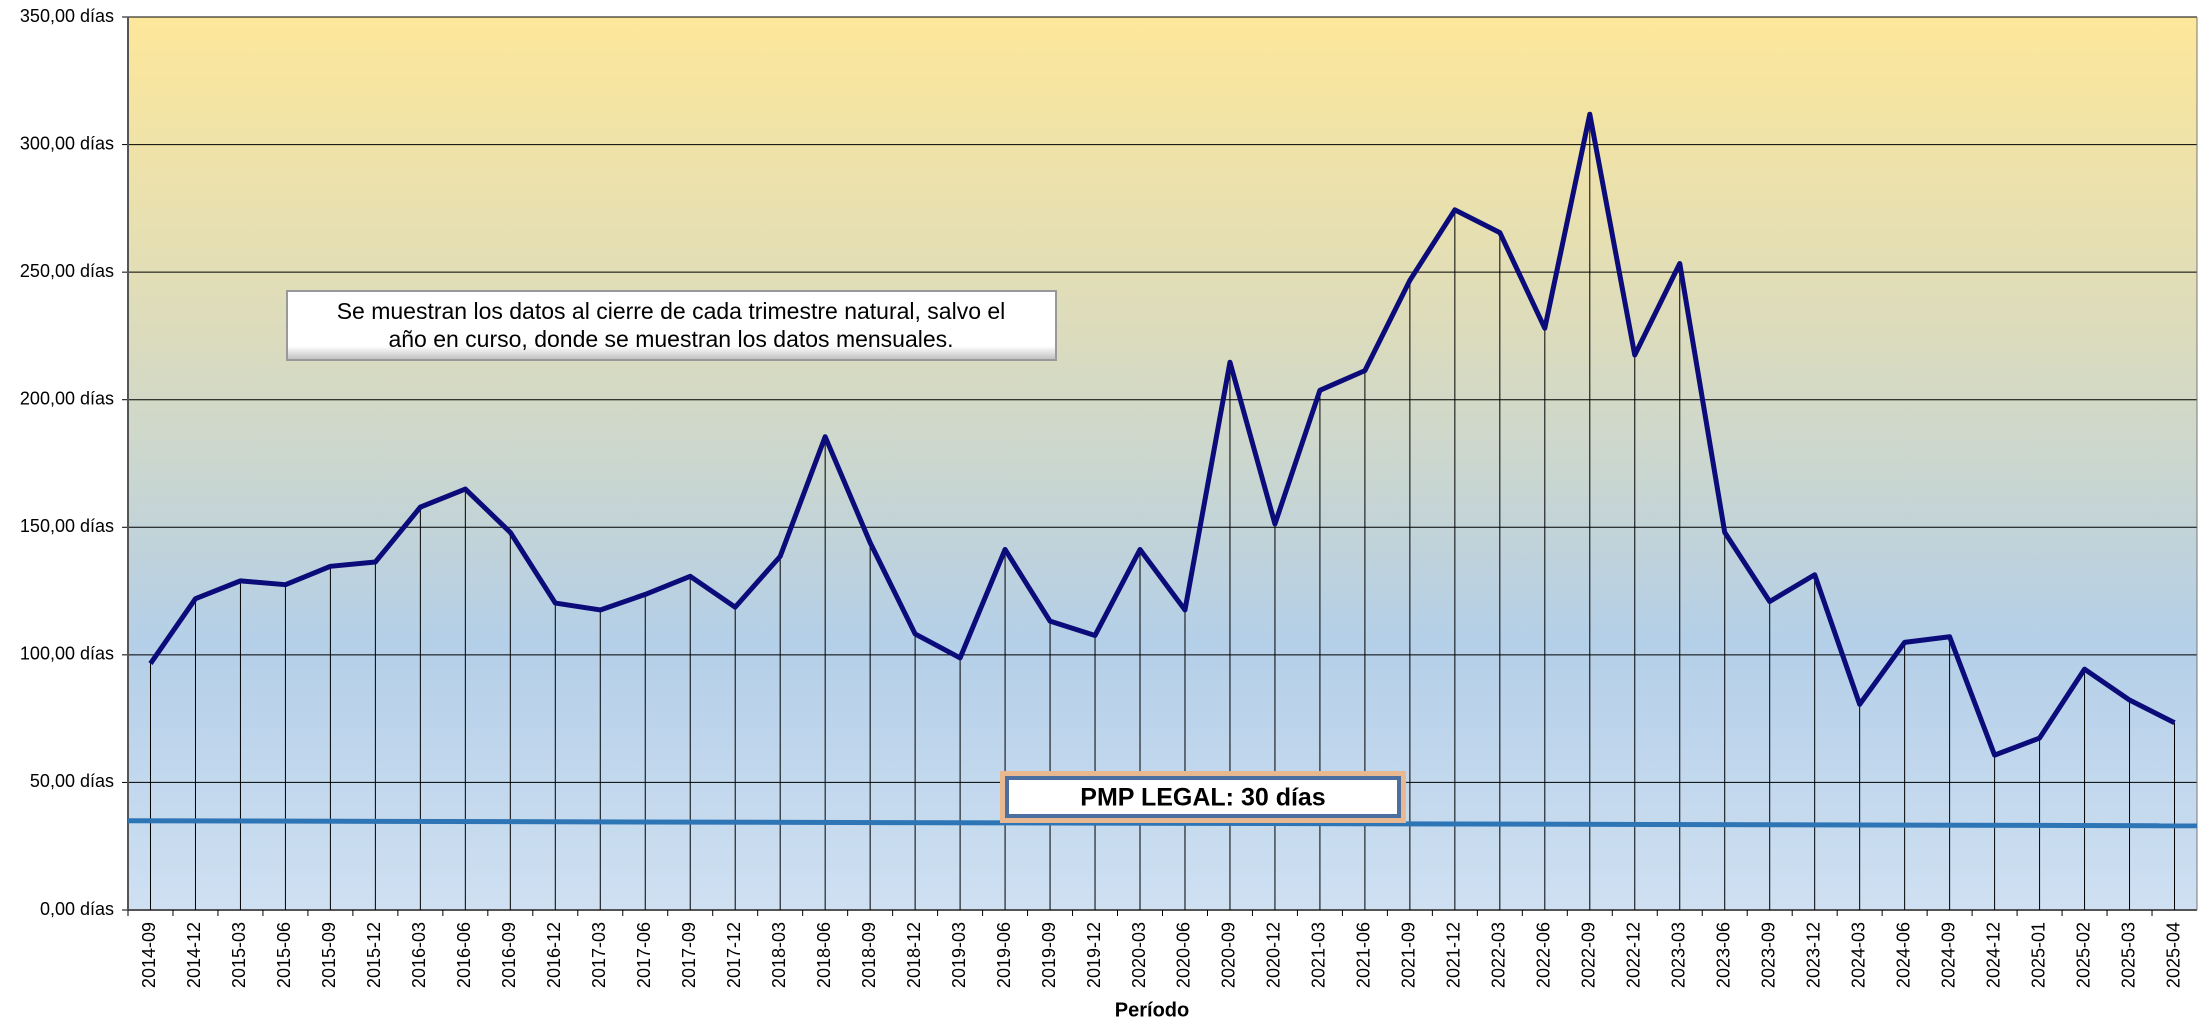 This screenshot has height=1024, width=2208. I want to click on x-tick-label: 2019-06, so click(1004, 955).